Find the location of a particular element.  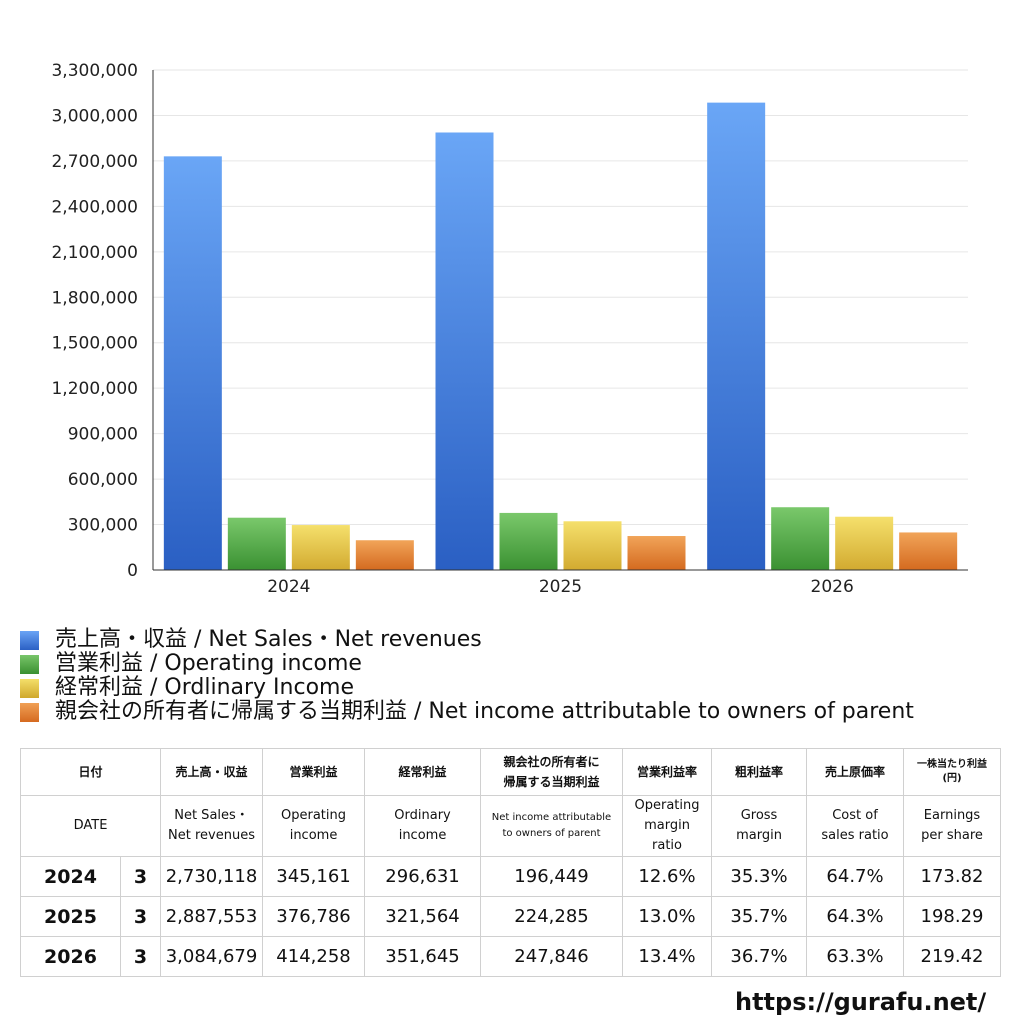

legend-item-net-sales: 売上高・収益 / Net Sales・Net revenues is located at coordinates (515, 640).